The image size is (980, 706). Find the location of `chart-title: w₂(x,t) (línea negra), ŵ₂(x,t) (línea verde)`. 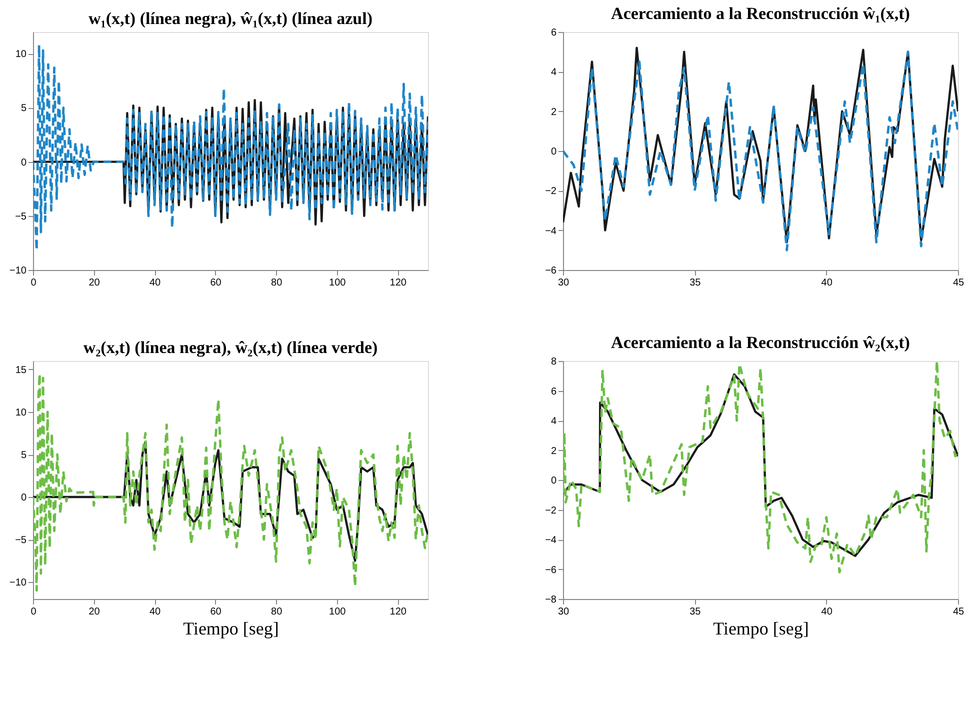

chart-title: w₂(x,t) (línea negra), ŵ₂(x,t) (línea verde) is located at coordinates (230, 347).